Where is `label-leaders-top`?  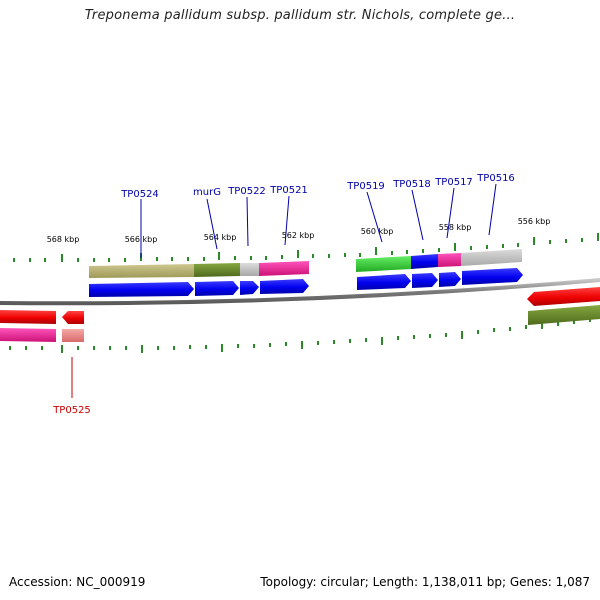
label-leaders-top is located at coordinates (318, 220).